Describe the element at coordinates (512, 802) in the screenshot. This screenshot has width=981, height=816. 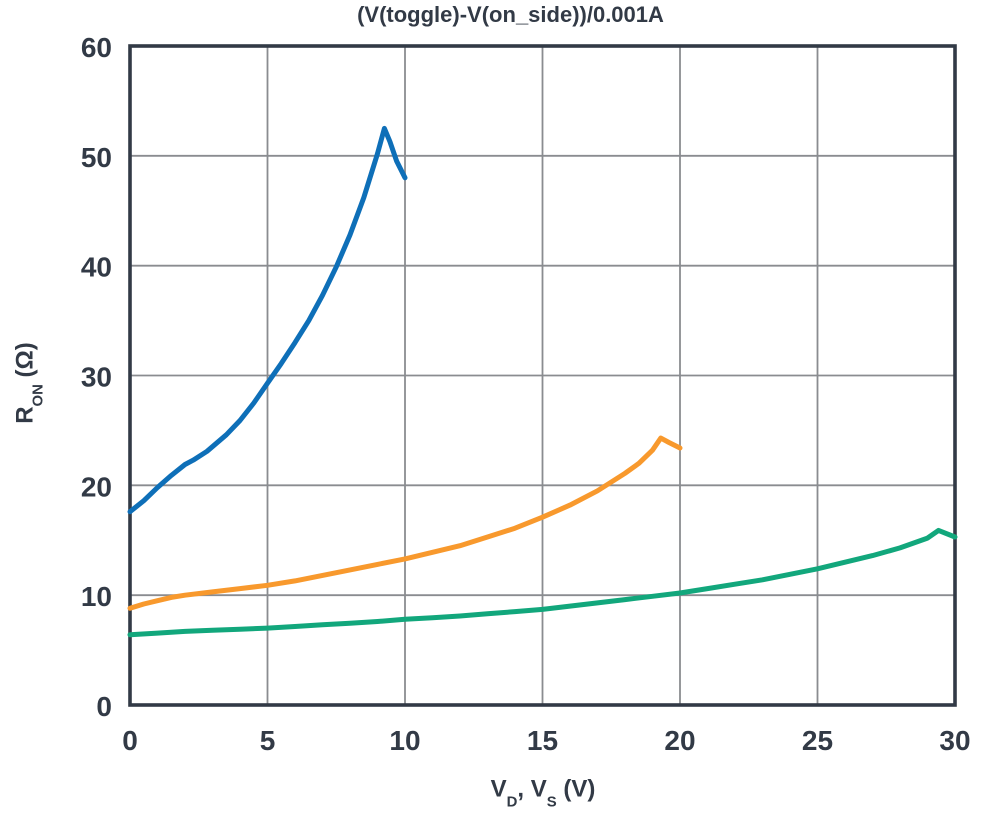
I see `x-axis-label-v1-sub: D` at that location.